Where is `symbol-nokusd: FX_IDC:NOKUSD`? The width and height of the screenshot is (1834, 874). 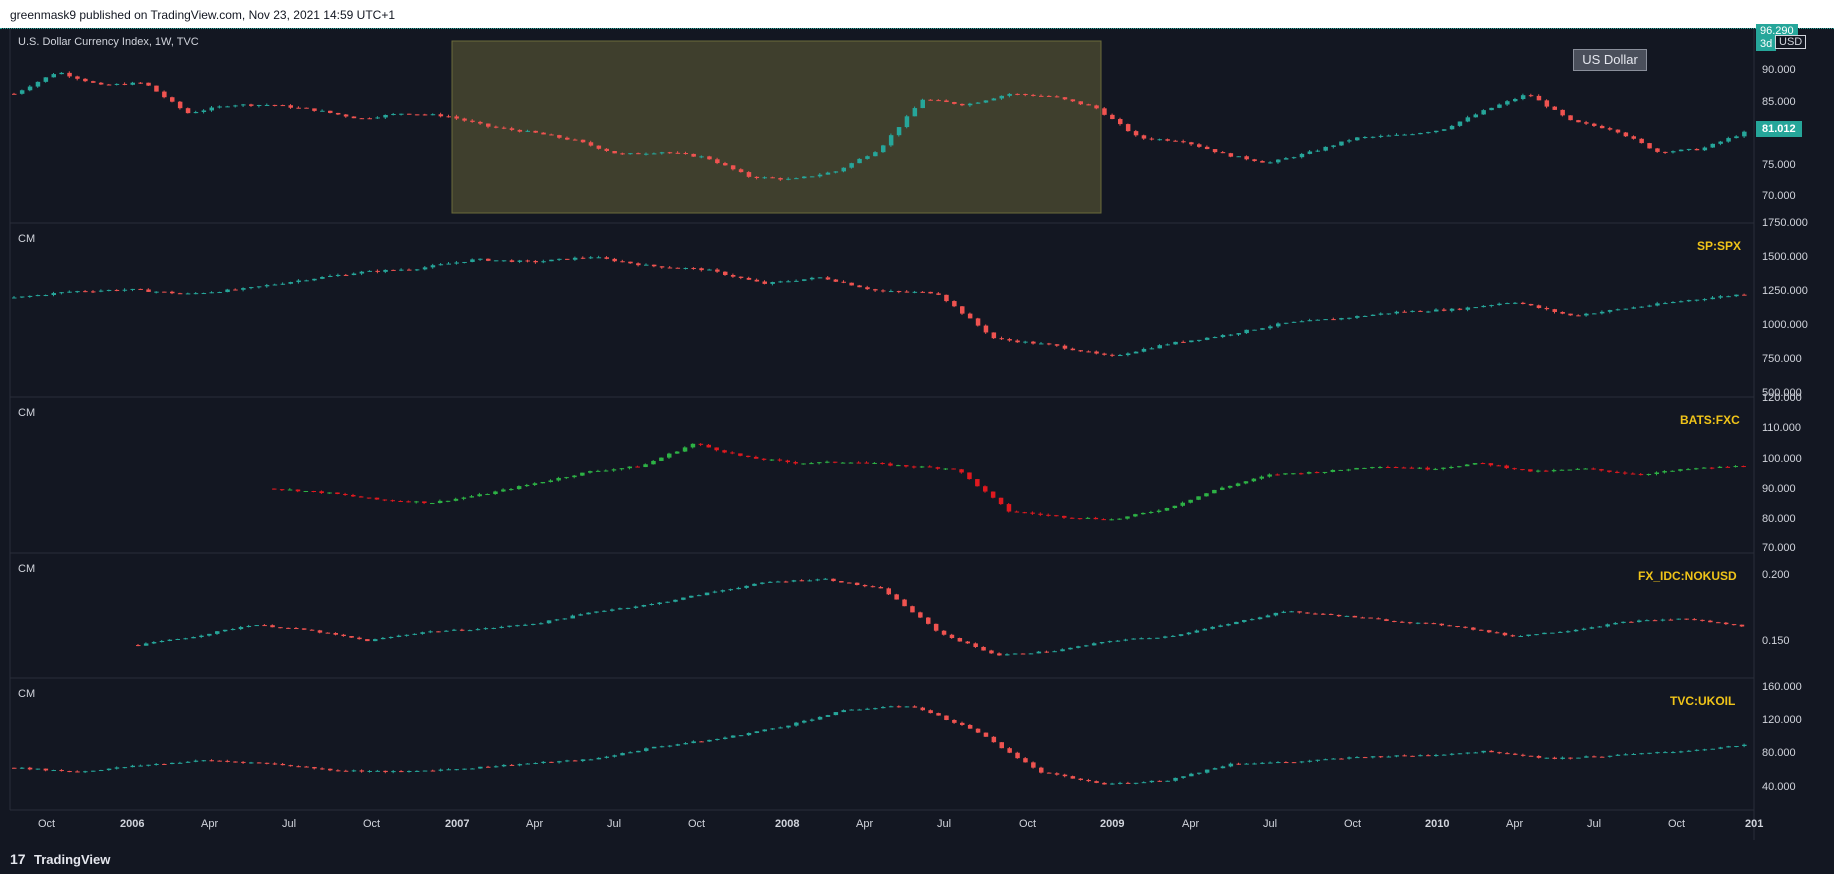 symbol-nokusd: FX_IDC:NOKUSD is located at coordinates (1687, 576).